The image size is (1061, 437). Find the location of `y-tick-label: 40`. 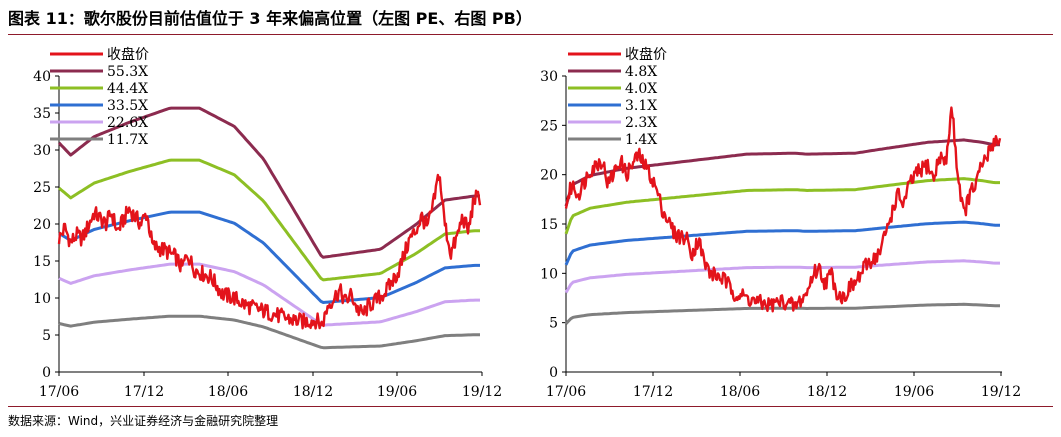

y-tick-label: 40 is located at coordinates (42, 77).